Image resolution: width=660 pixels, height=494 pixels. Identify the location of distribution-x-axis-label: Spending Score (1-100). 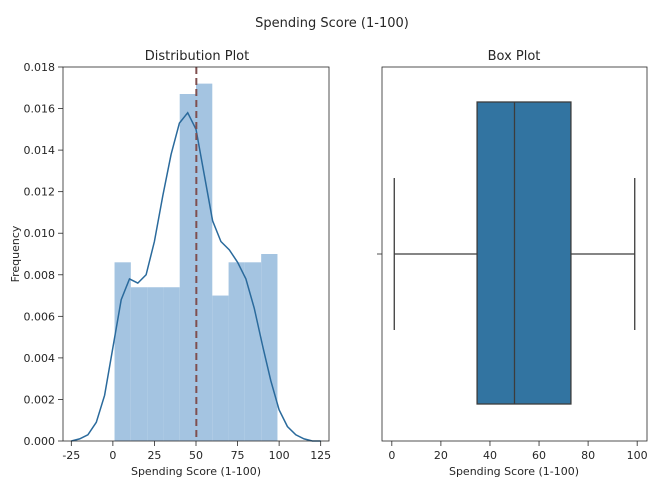
(196, 471).